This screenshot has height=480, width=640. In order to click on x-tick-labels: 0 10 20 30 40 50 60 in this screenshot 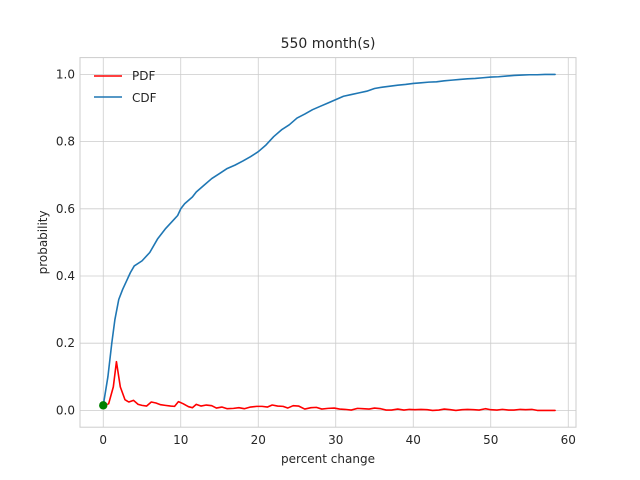, I will do `click(337, 440)`.